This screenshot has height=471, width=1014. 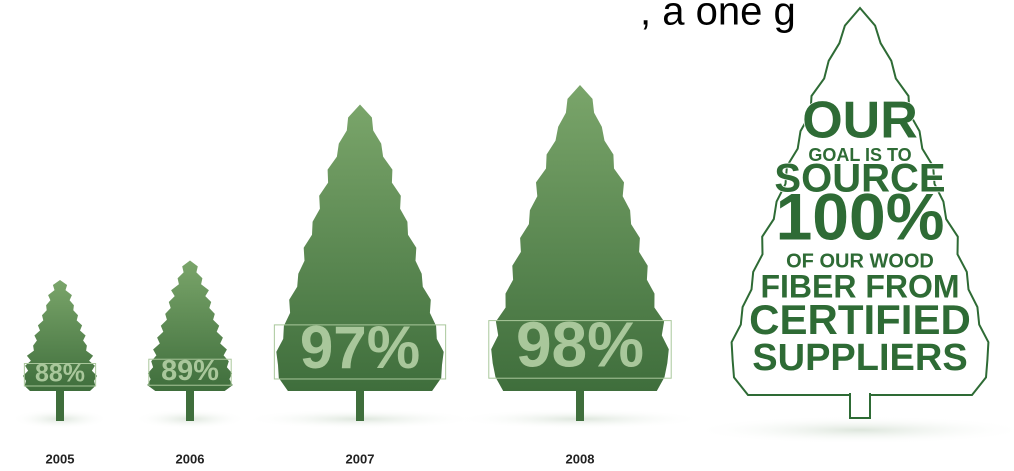 I want to click on value-label: 89%, so click(x=190, y=371).